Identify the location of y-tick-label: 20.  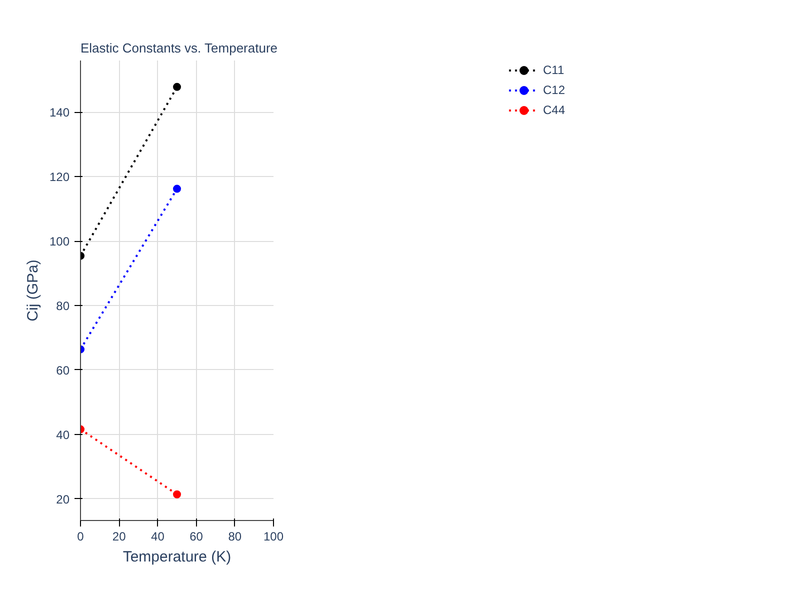
(63, 499).